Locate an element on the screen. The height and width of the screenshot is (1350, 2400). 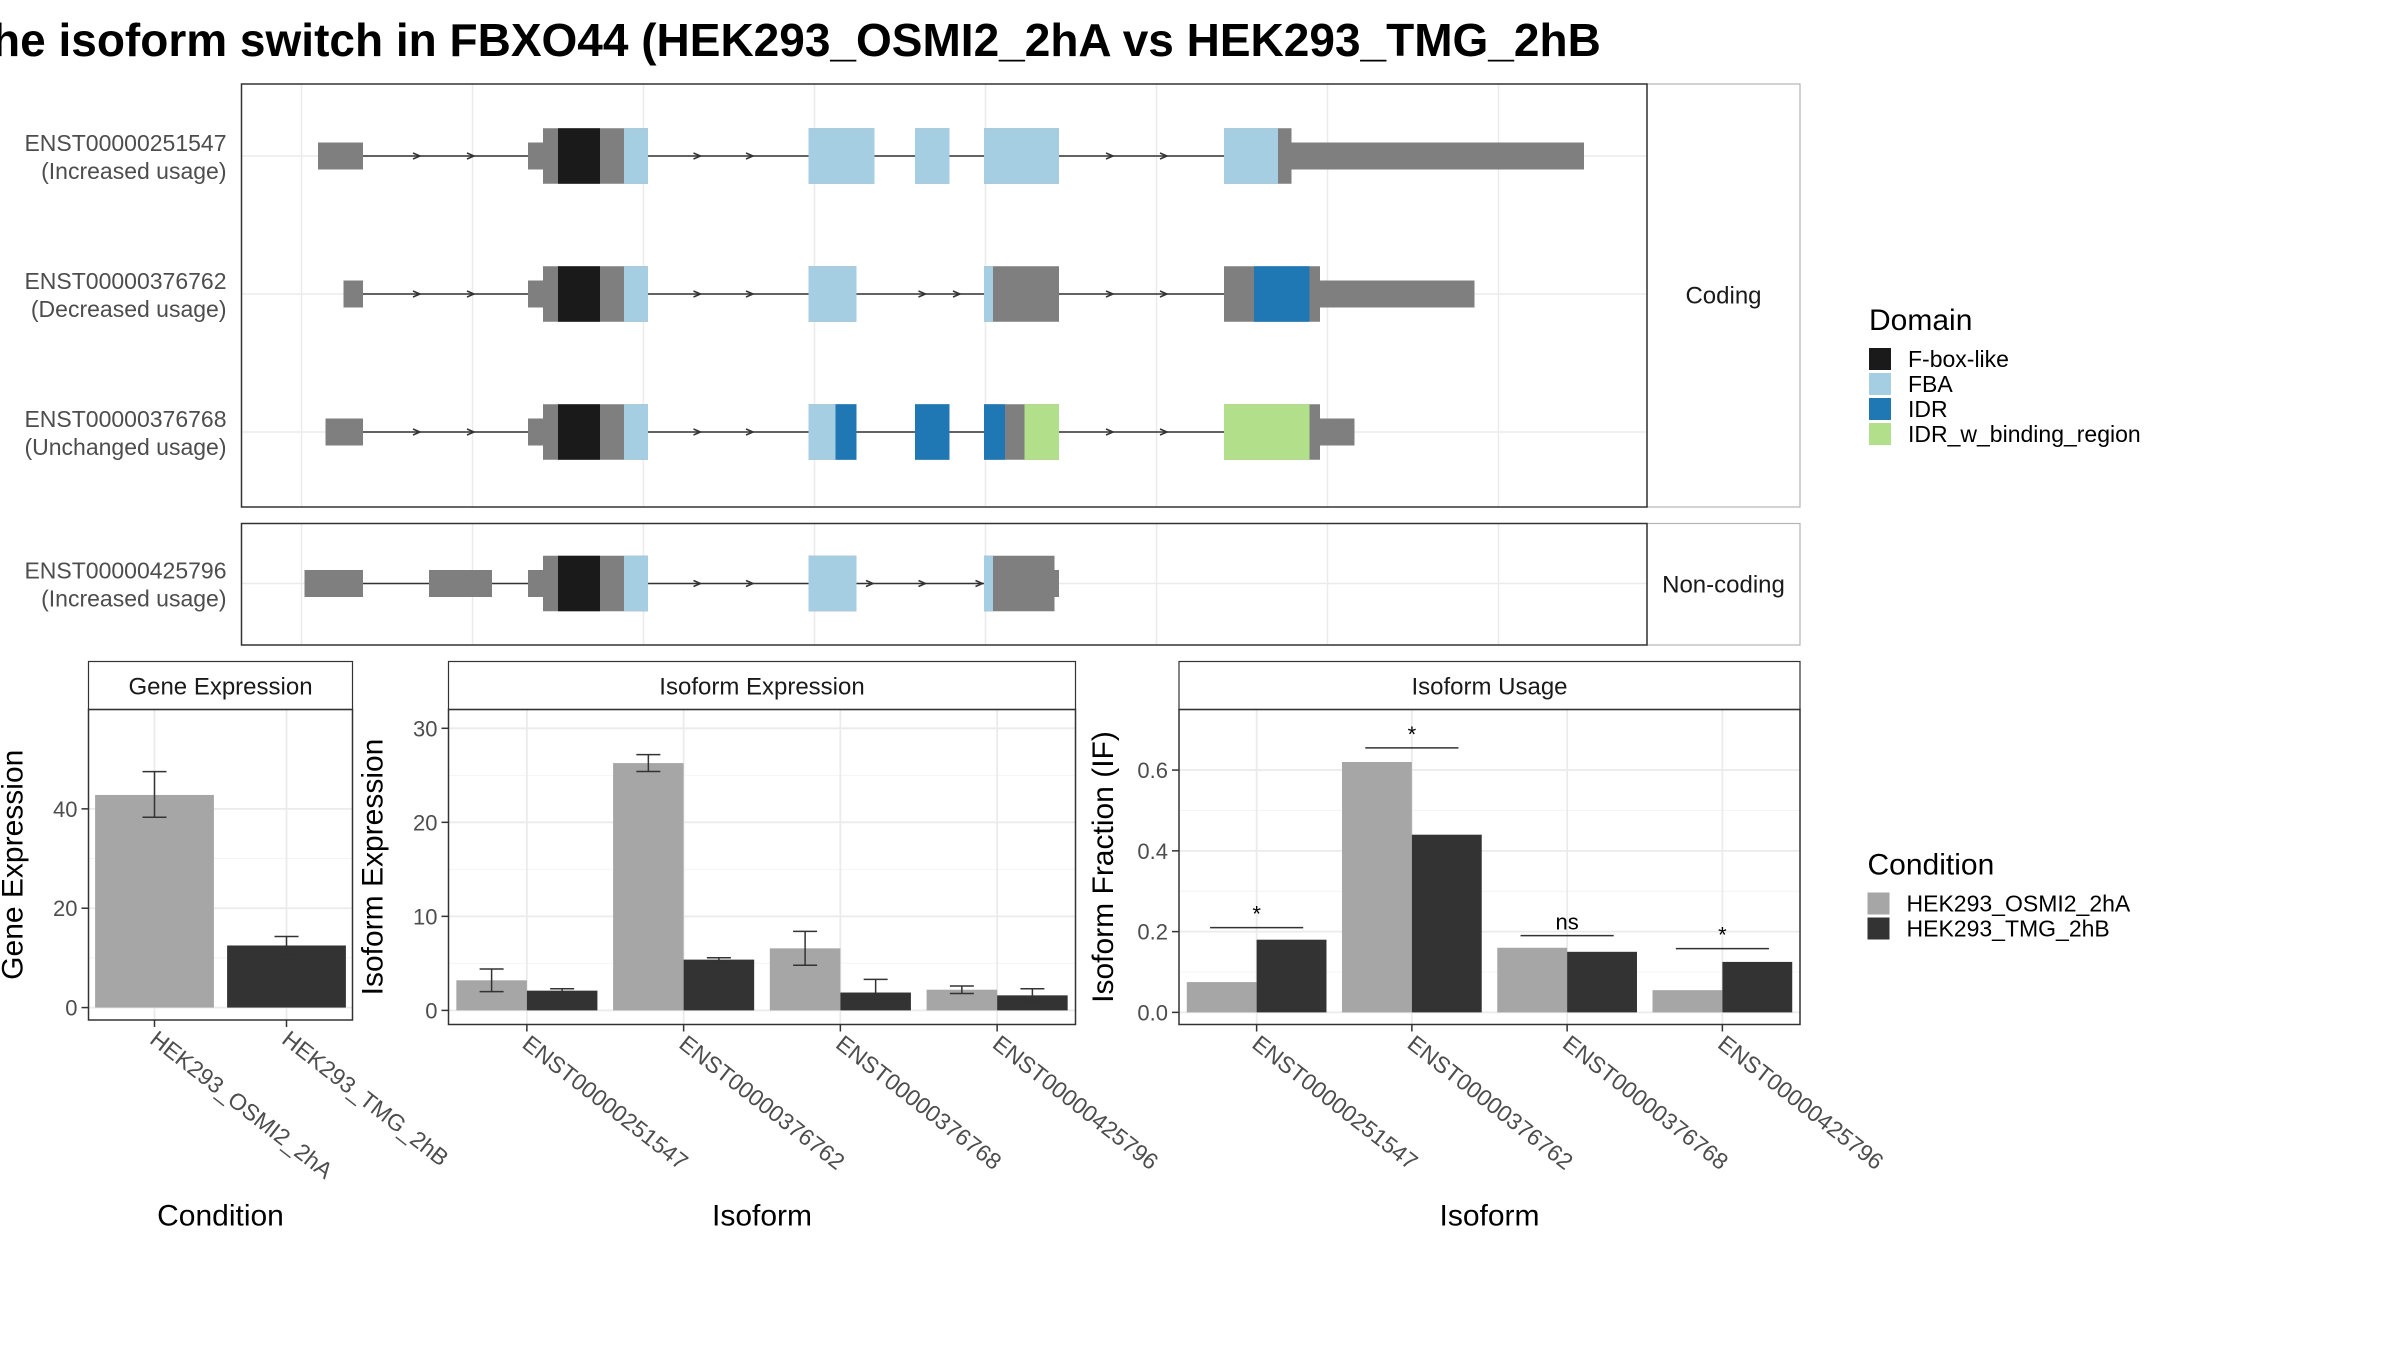
x-tick-label: ENST00000251547 is located at coordinates (1335, 1102).